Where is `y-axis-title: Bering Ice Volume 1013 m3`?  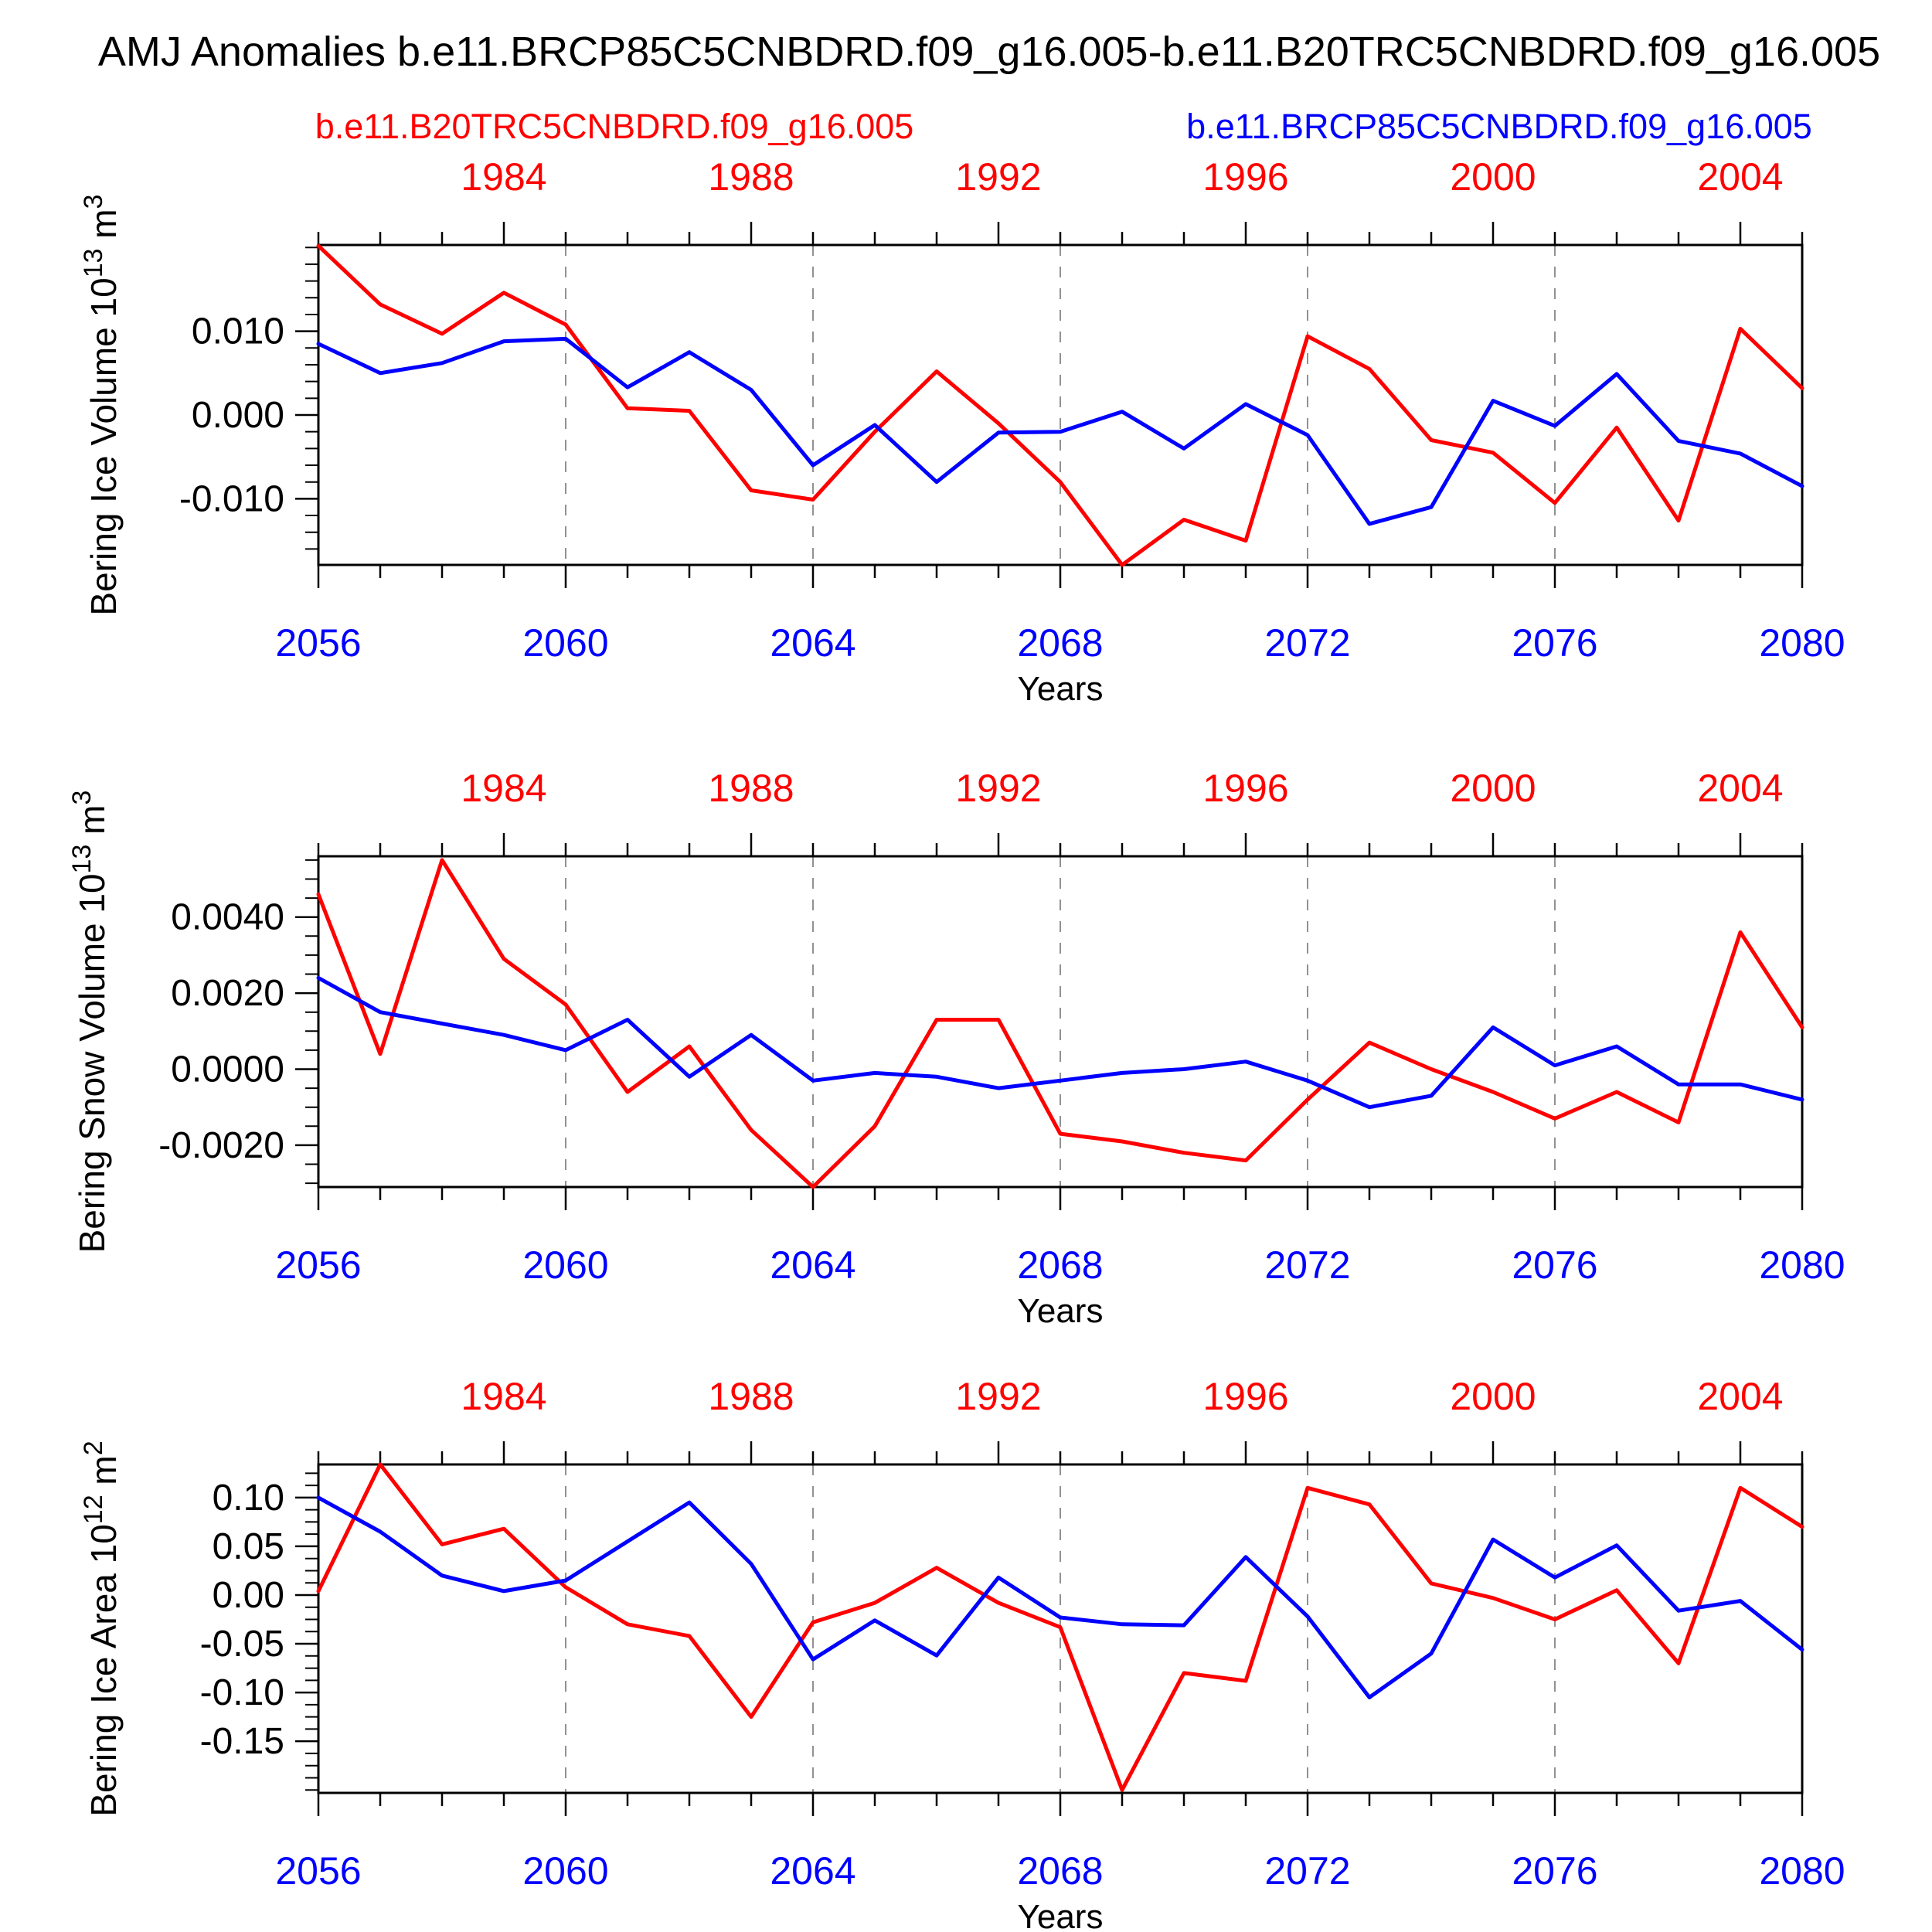 y-axis-title: Bering Ice Volume 1013 m3 is located at coordinates (102, 404).